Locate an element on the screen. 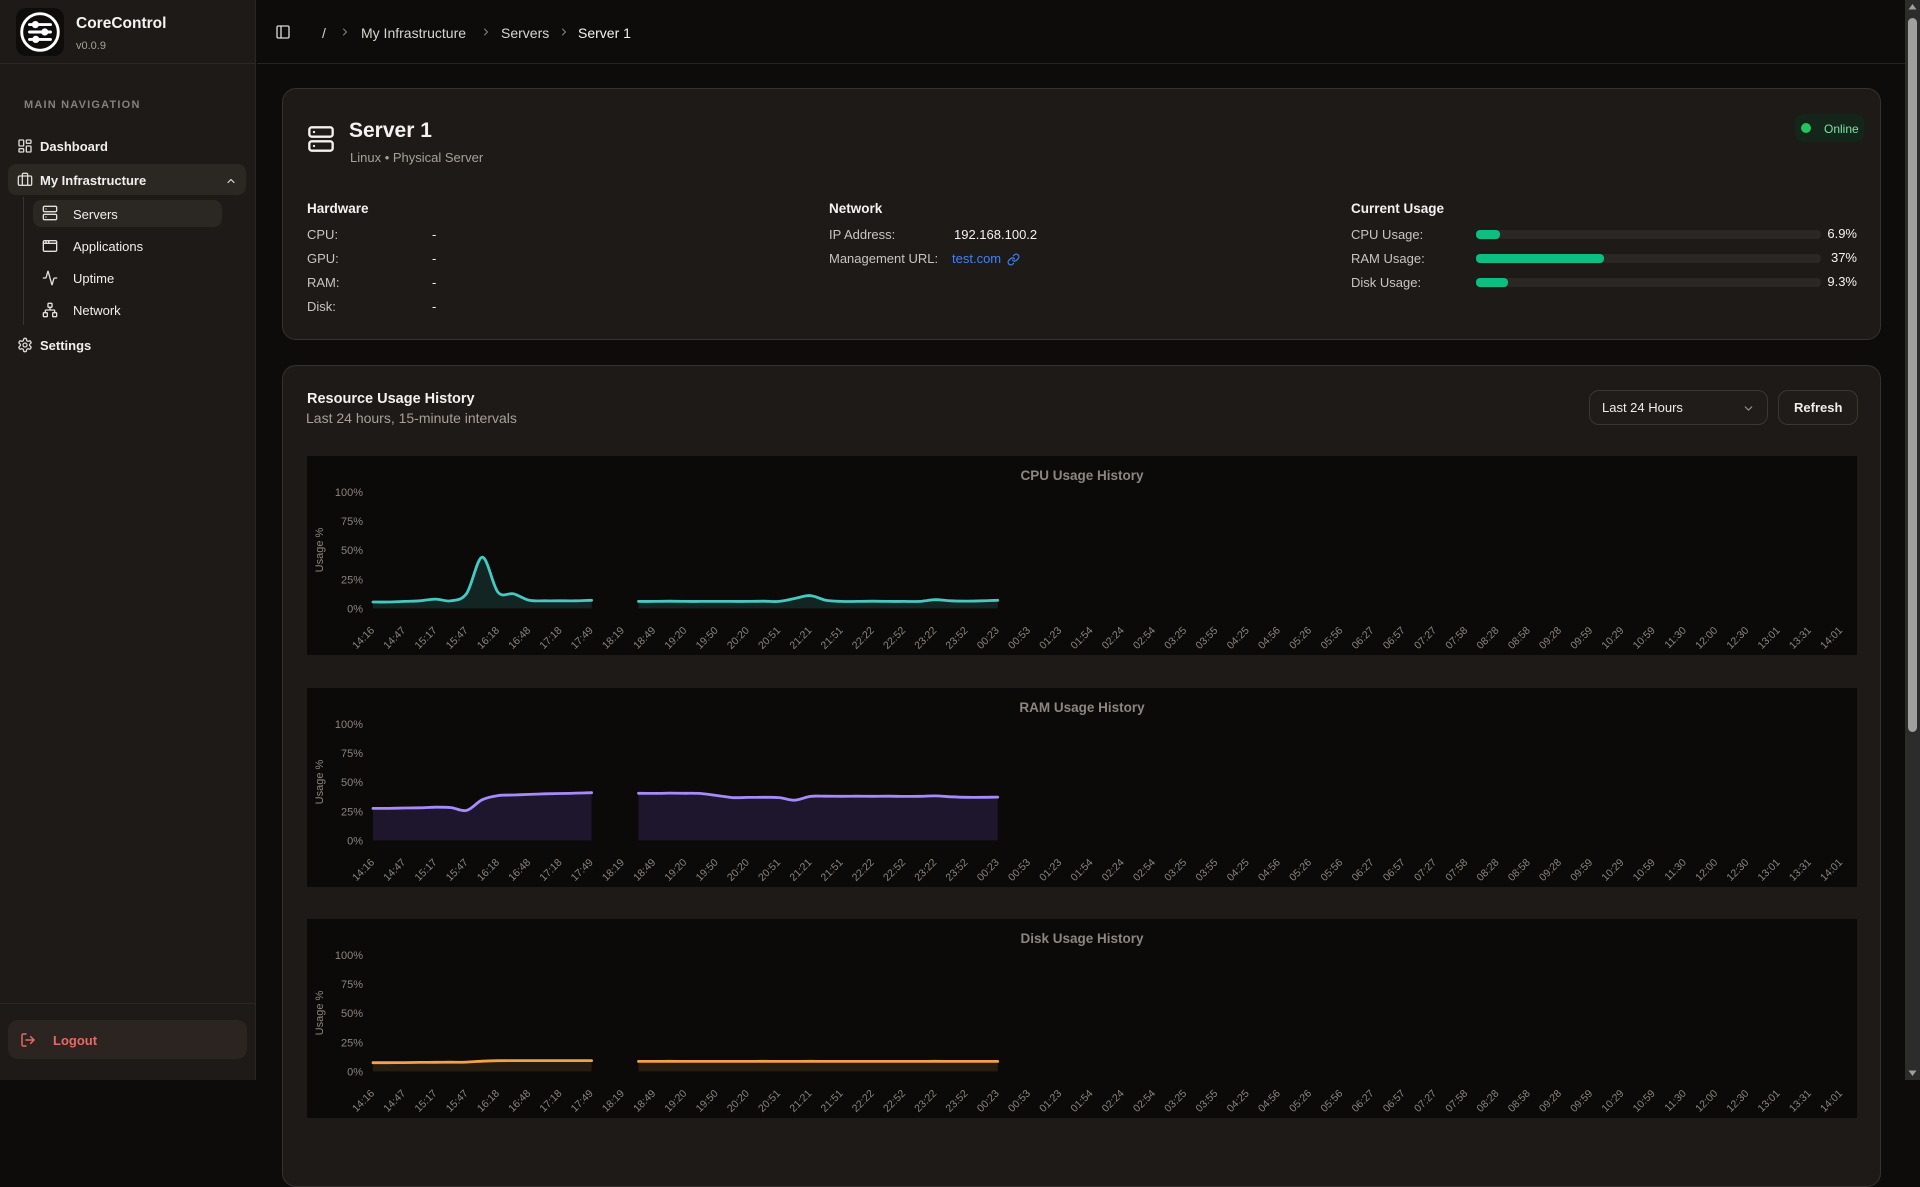 The height and width of the screenshot is (1187, 1920). svg-text: 07:27 is located at coordinates (1425, 870).